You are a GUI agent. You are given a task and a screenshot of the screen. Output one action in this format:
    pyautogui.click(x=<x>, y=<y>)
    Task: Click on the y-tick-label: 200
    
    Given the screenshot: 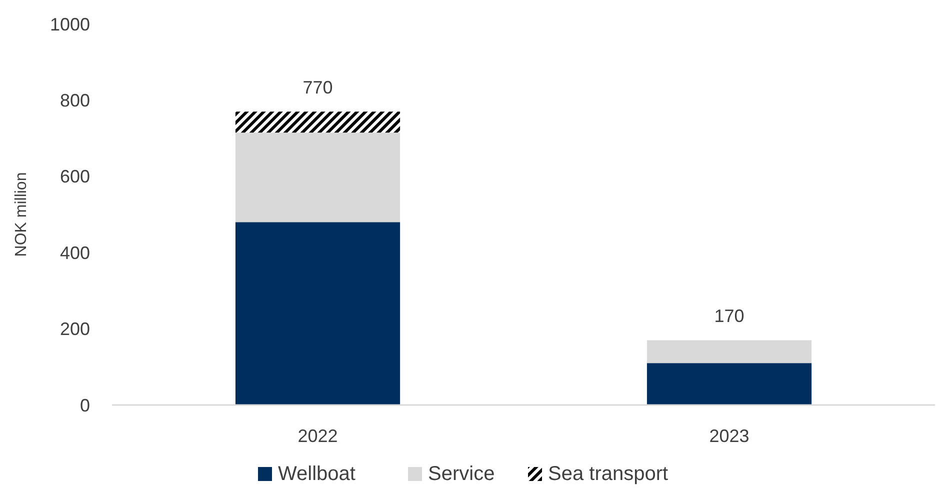 What is the action you would take?
    pyautogui.click(x=75, y=329)
    